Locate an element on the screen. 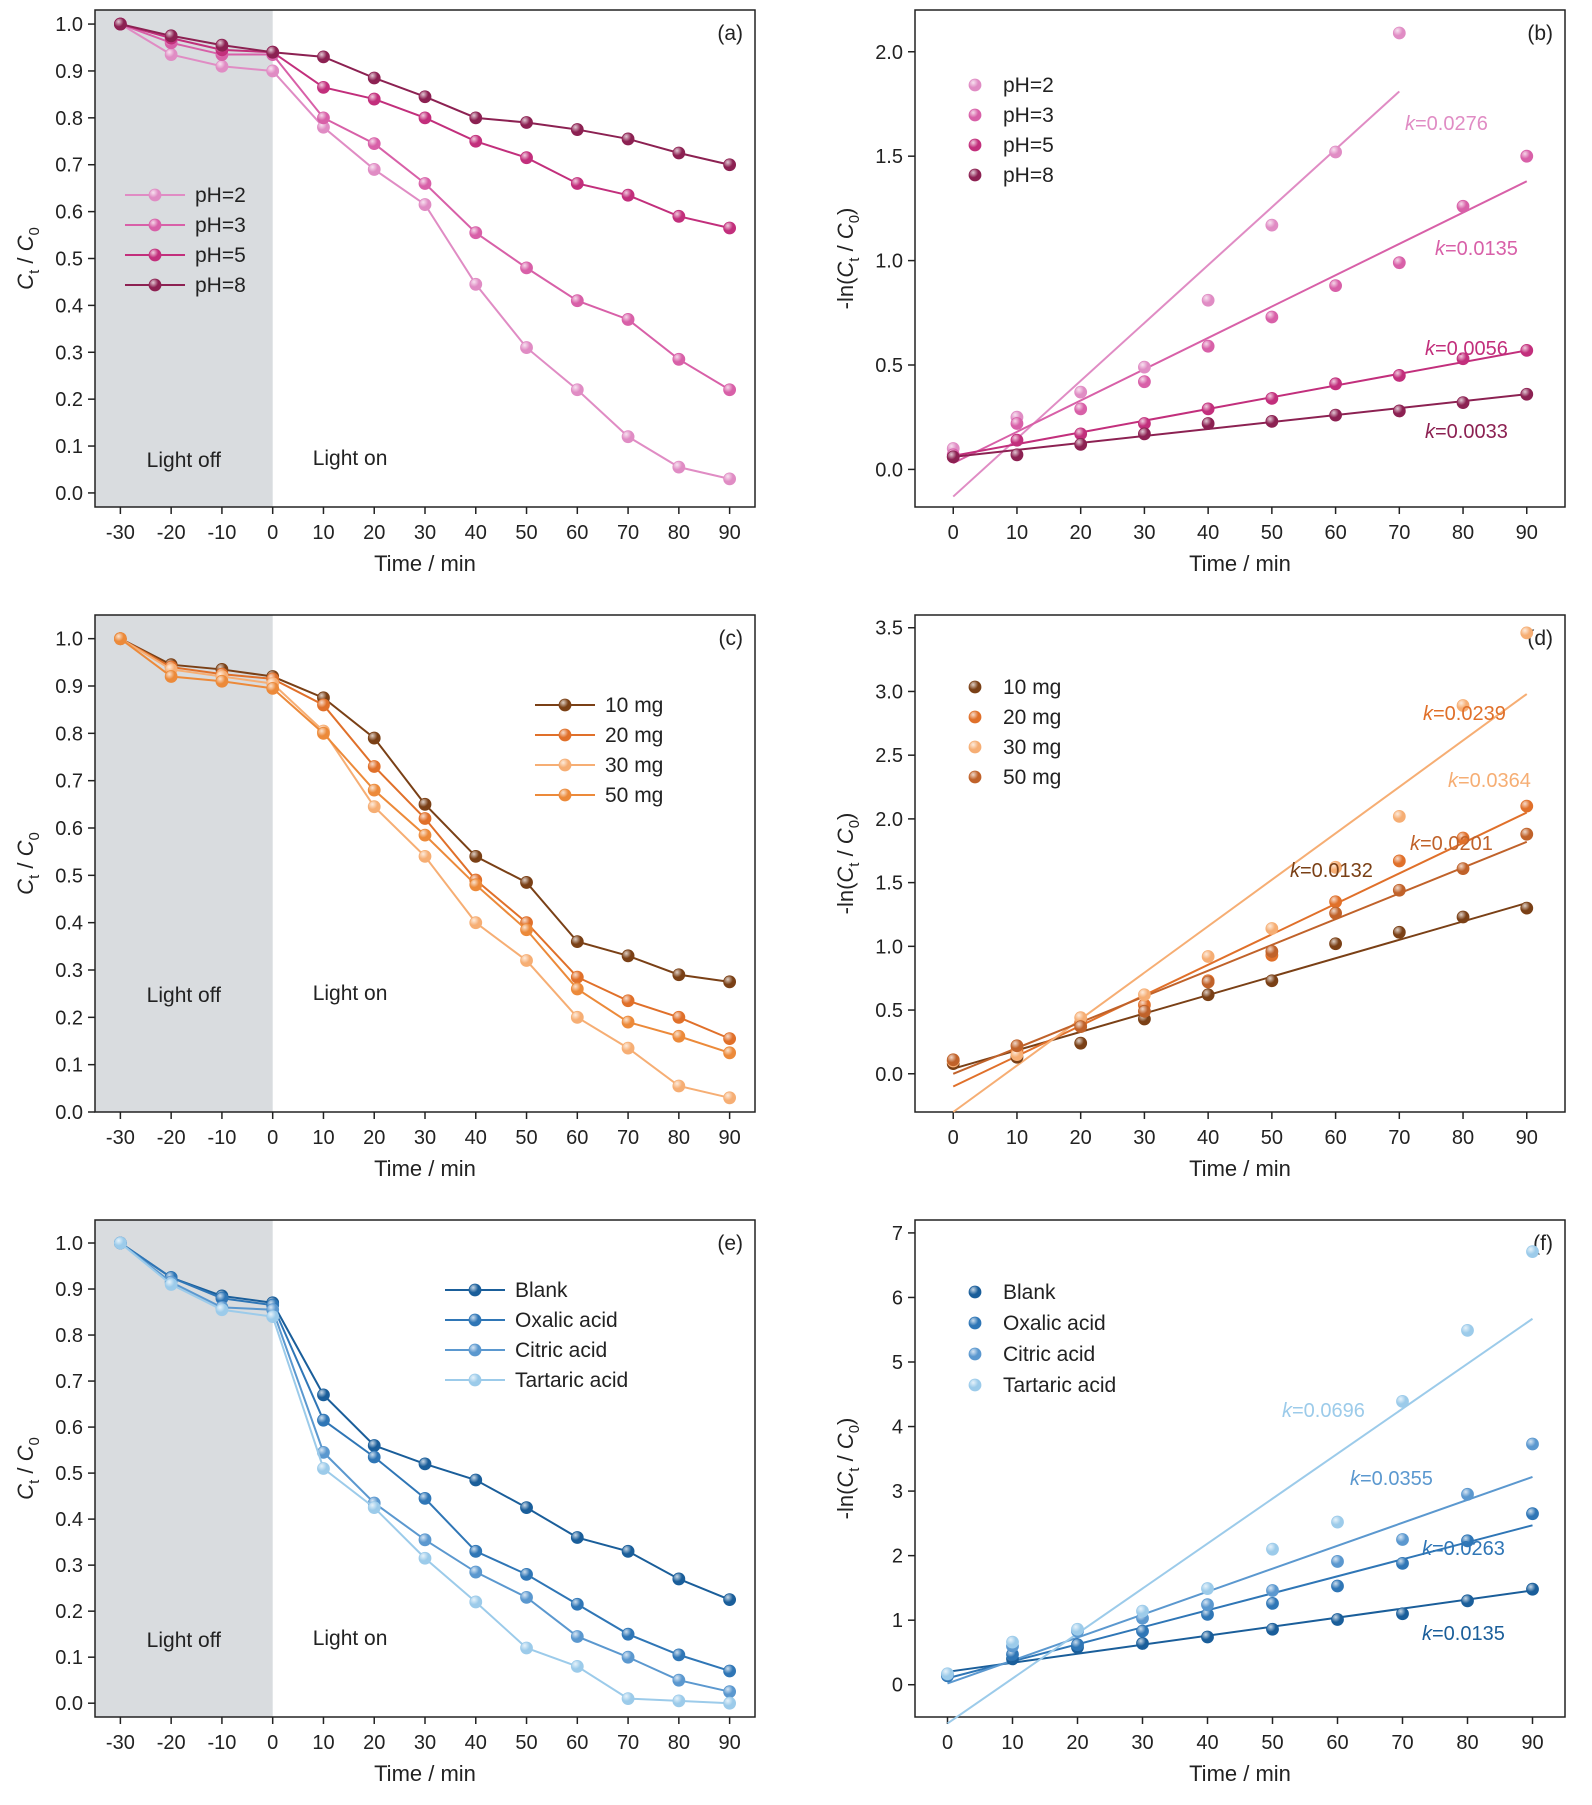  x-tick-label: -10 is located at coordinates (221, 1138).